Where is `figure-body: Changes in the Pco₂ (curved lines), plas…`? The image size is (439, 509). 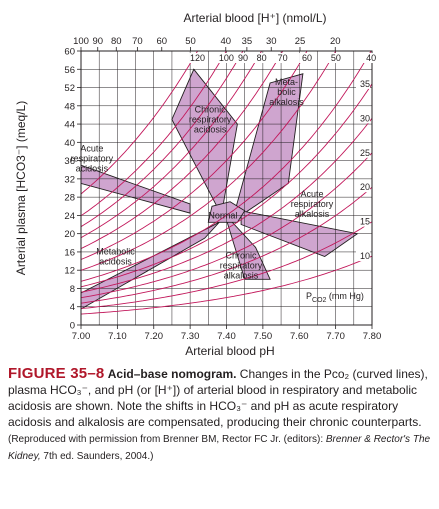 figure-body: Changes in the Pco₂ (curved lines), plas… is located at coordinates (218, 398).